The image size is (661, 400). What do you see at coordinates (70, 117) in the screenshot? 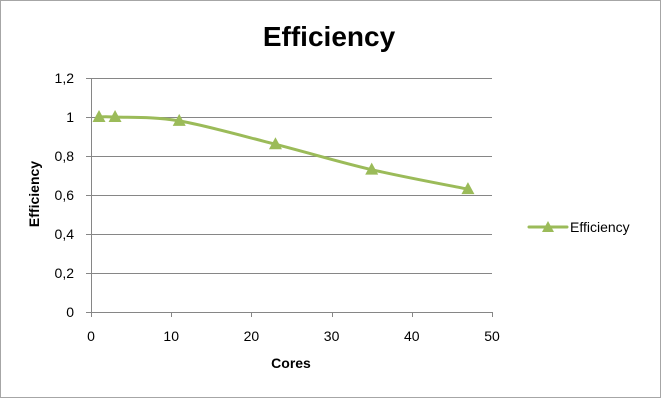
I see `y-tick-label: 1` at bounding box center [70, 117].